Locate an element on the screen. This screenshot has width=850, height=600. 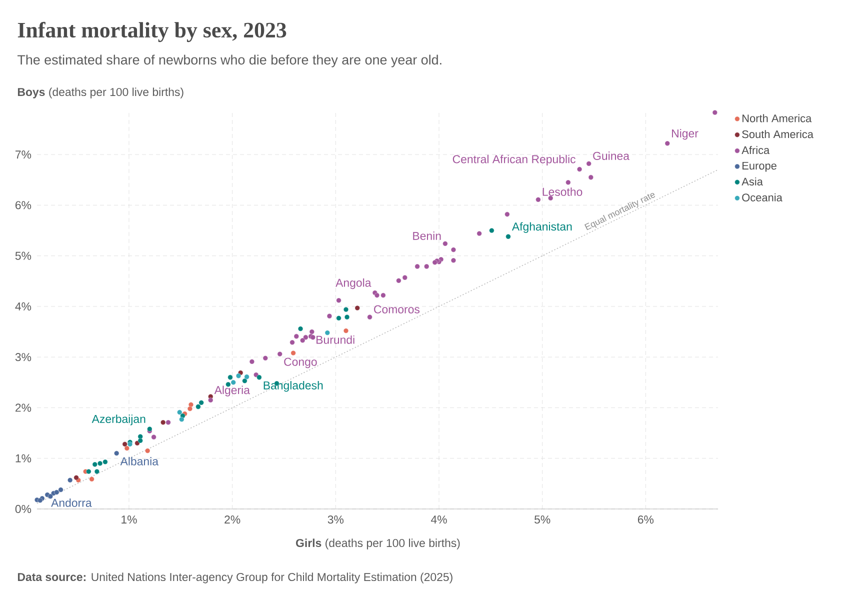
y-tick-label: 0% is located at coordinates (23, 509).